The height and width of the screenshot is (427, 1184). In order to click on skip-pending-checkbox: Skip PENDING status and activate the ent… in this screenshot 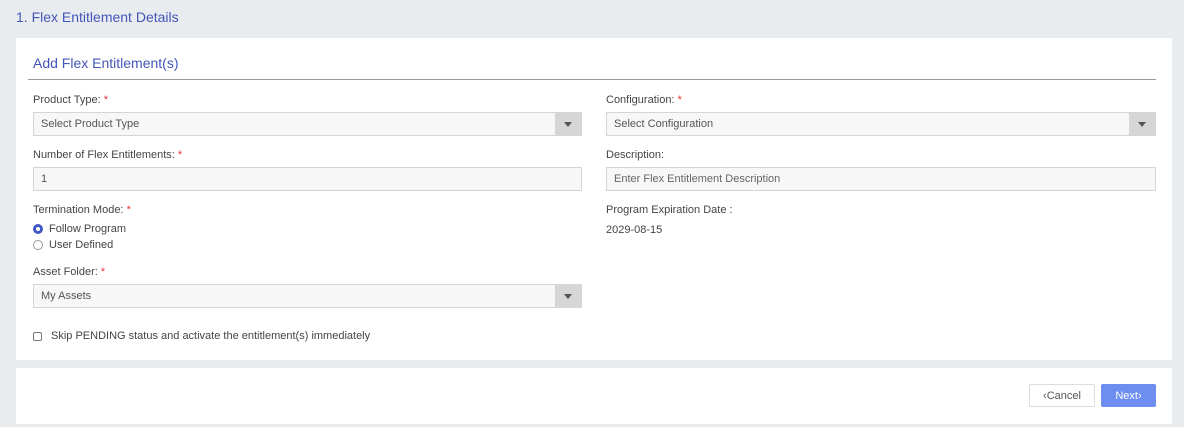, I will do `click(201, 336)`.